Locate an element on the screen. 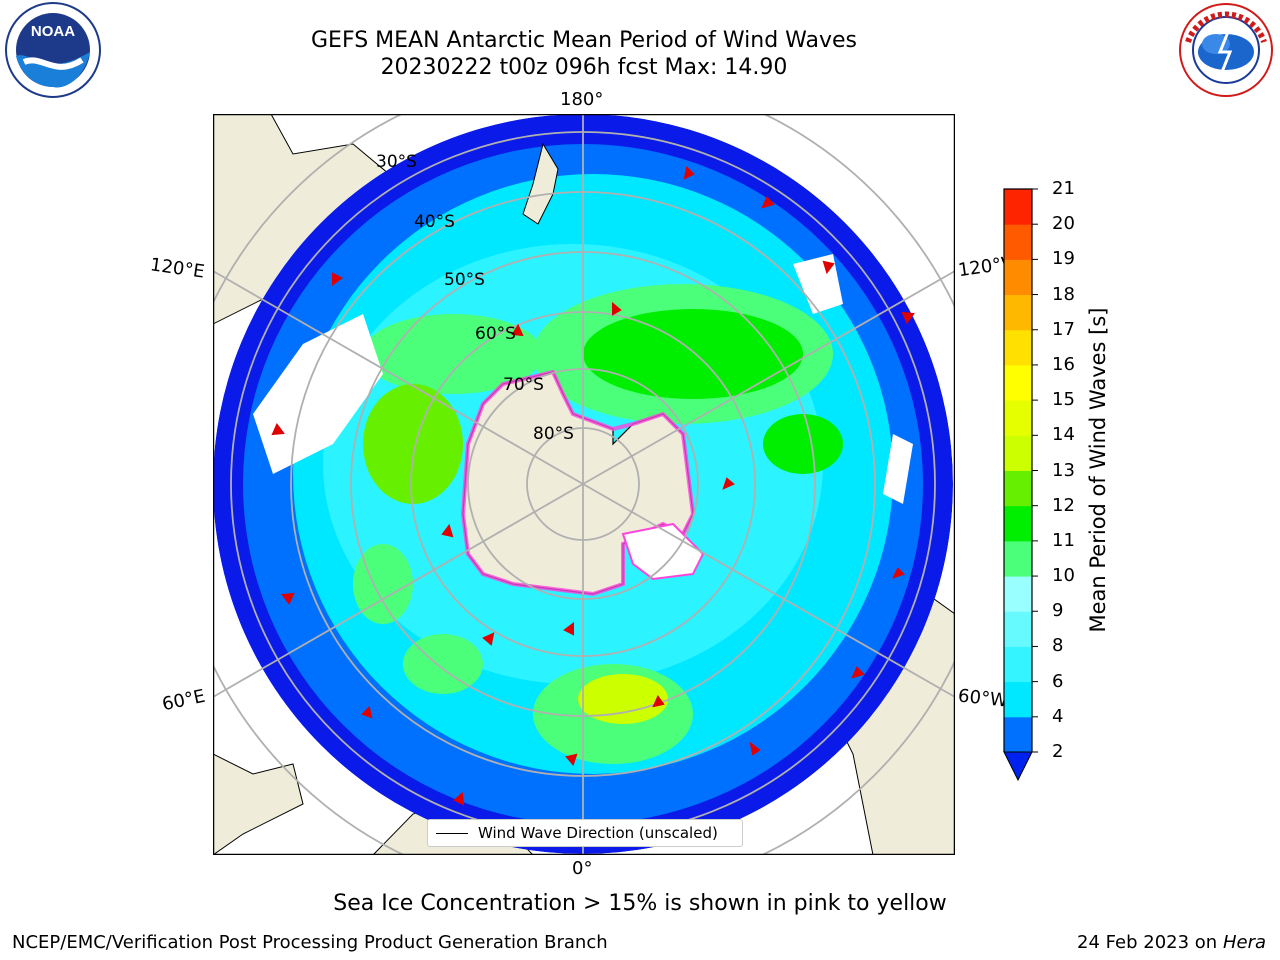 The image size is (1280, 960). colorbar-extend-arrow is located at coordinates (1018, 766).